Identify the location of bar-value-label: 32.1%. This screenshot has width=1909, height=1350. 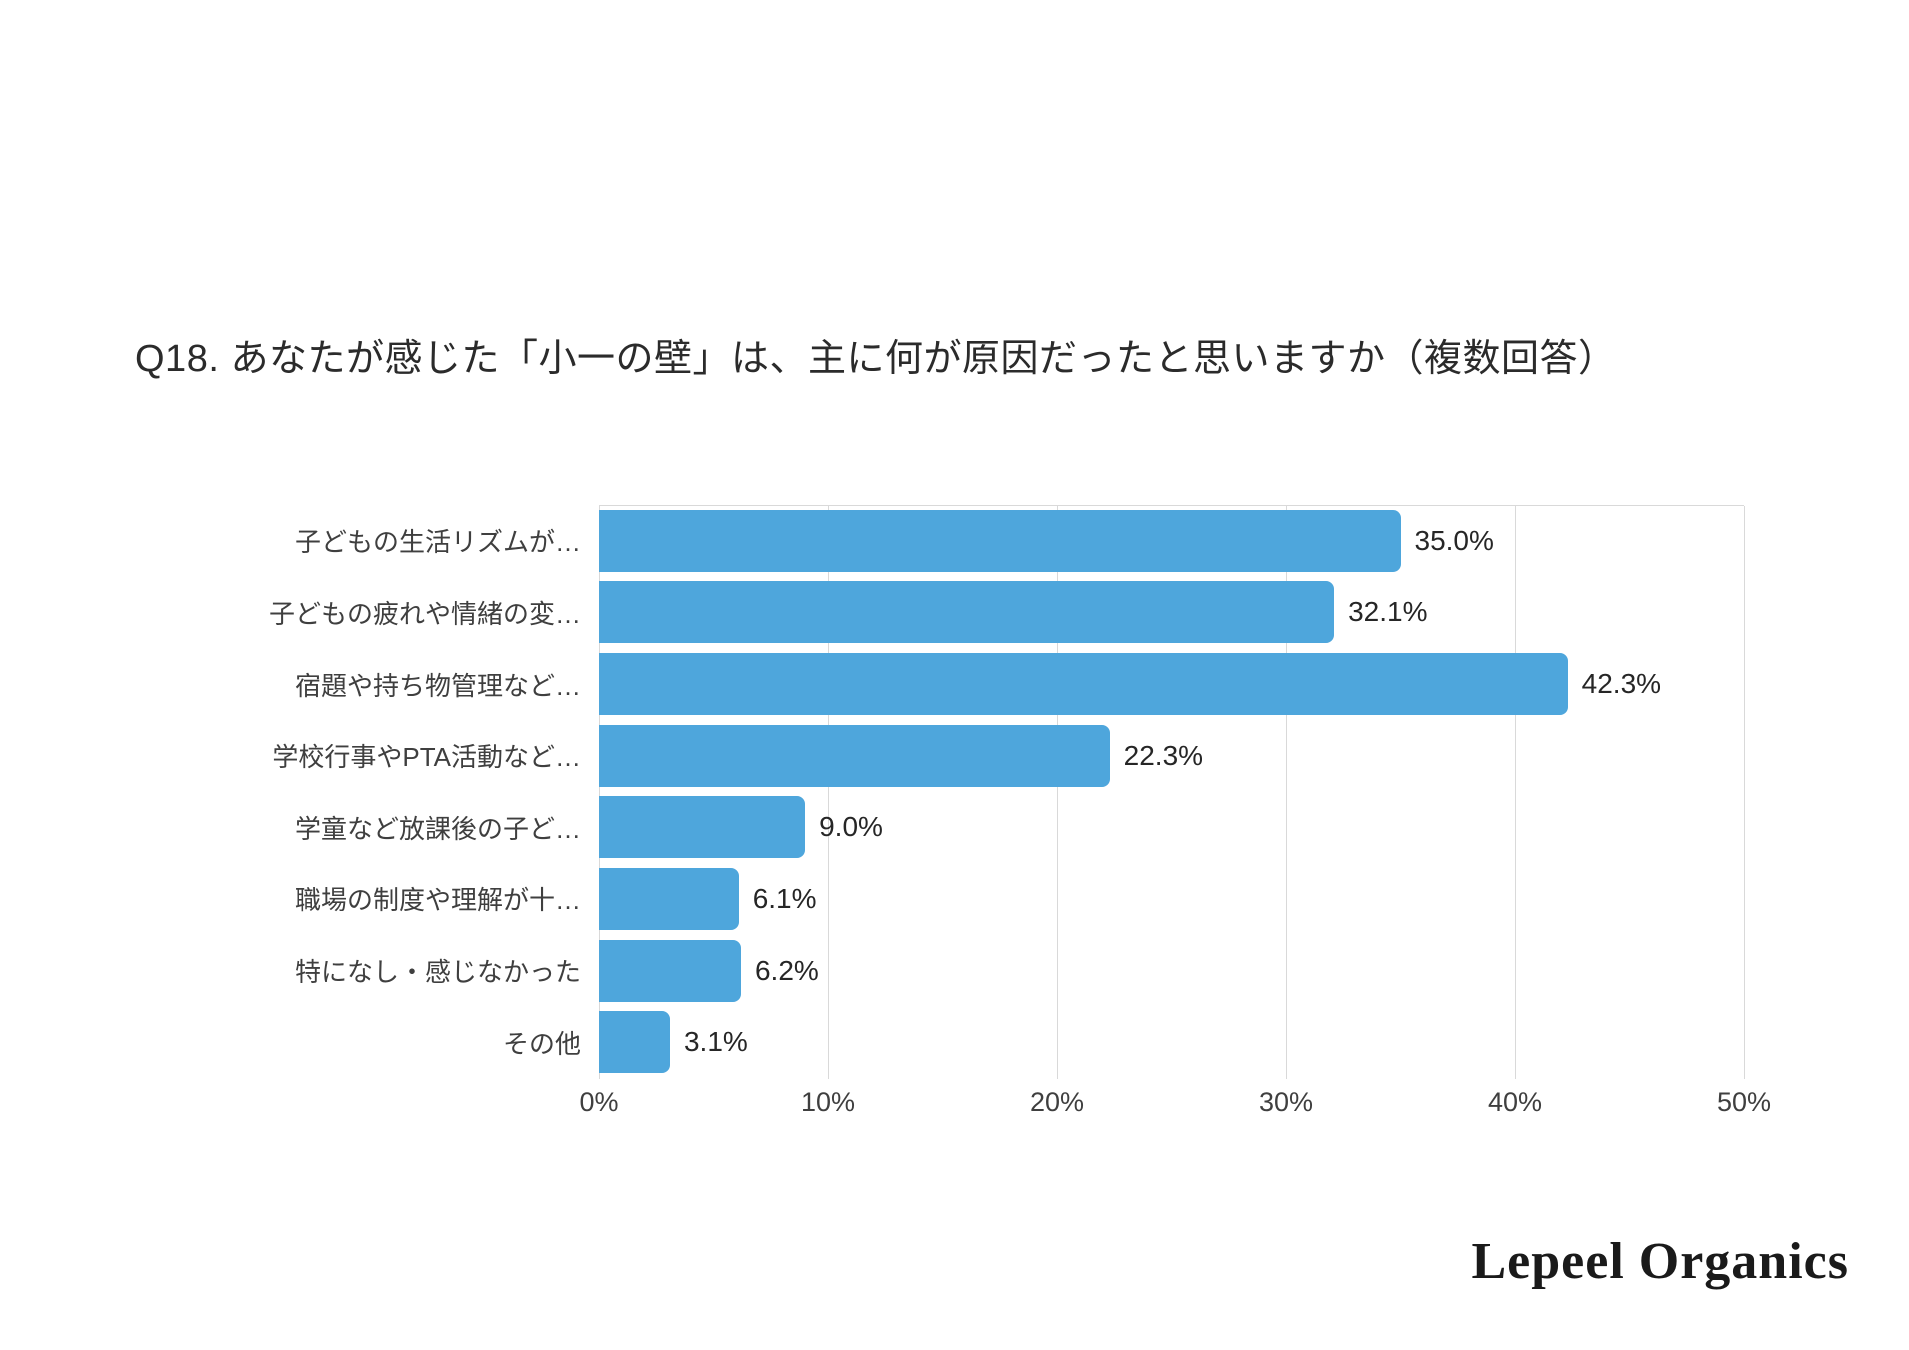
(1388, 612).